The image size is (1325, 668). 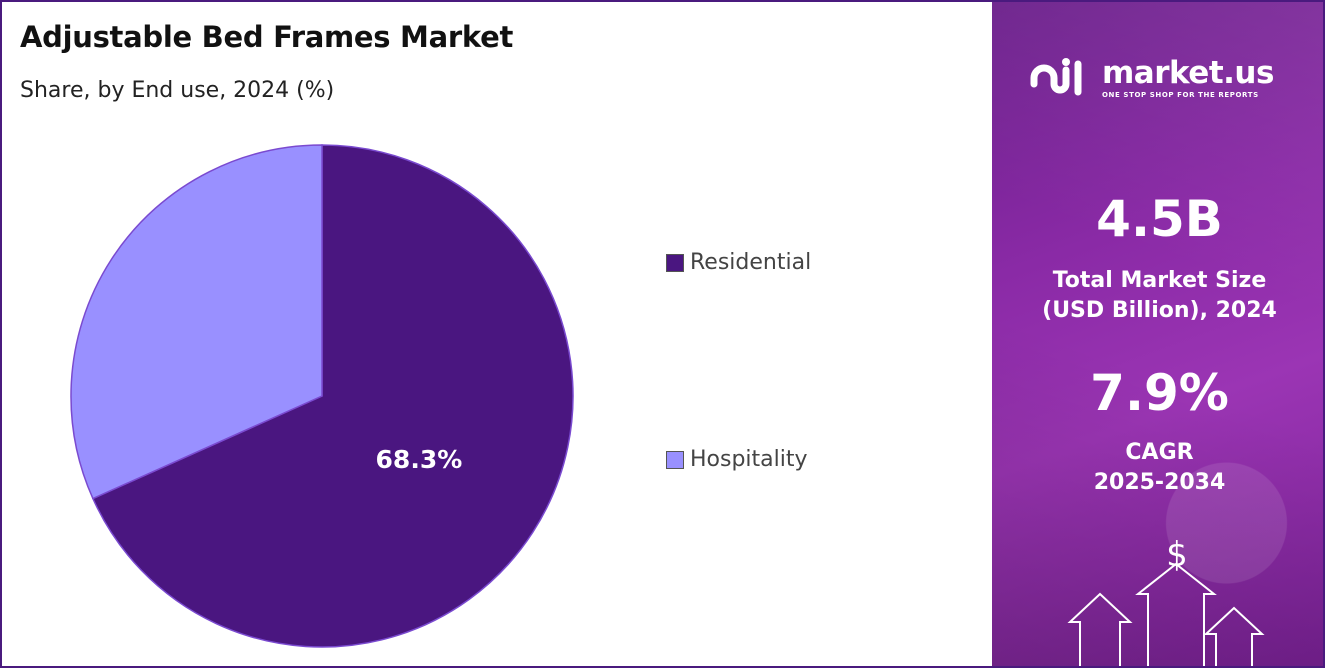 I want to click on chart-subtitle: Share, by End use, 2024 (%), so click(x=177, y=90).